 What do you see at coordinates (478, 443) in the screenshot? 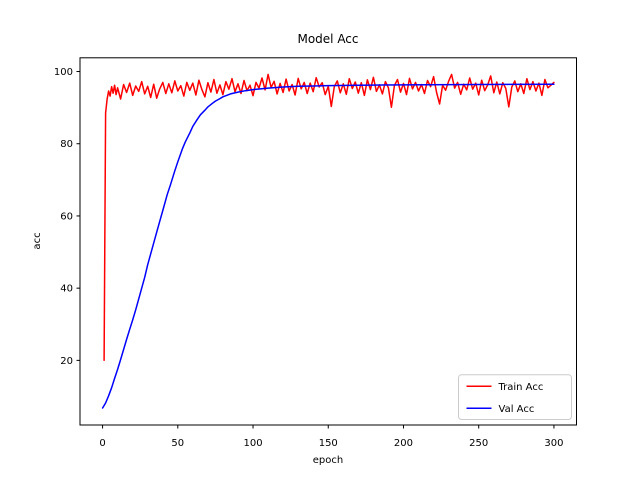
I see `x-tick-label: 250` at bounding box center [478, 443].